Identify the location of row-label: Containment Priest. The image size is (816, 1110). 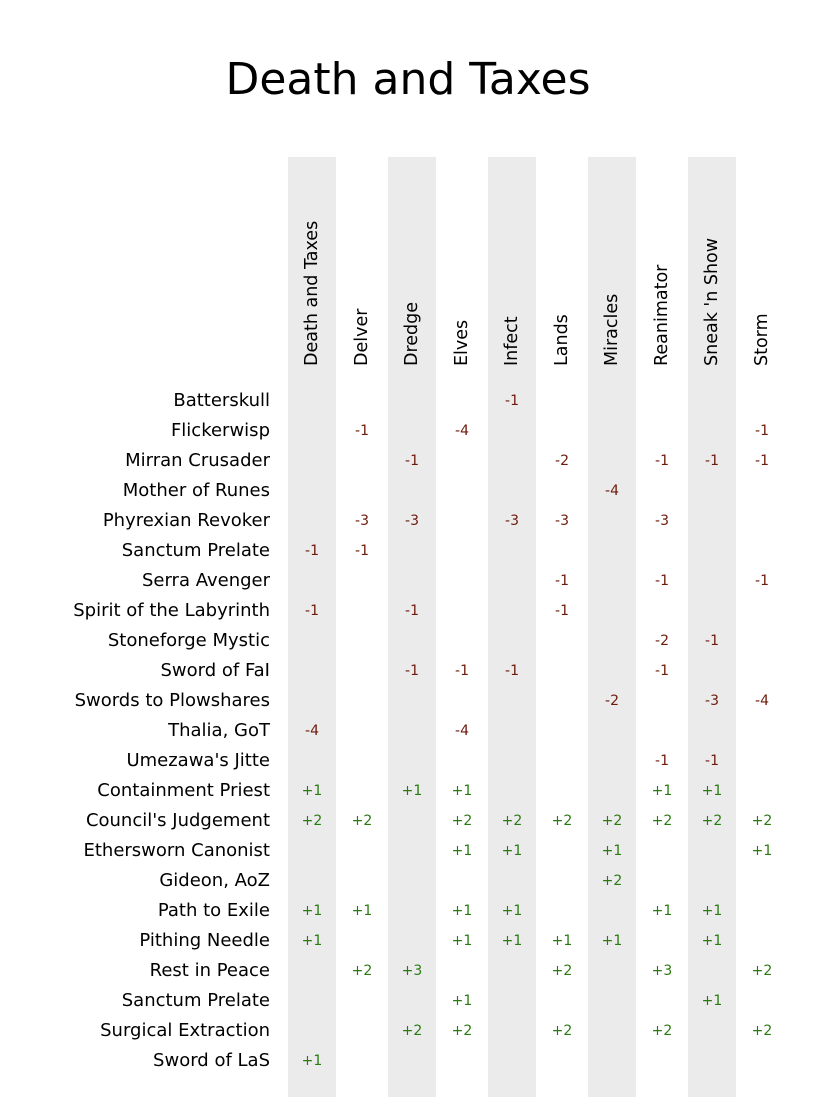
(183, 790).